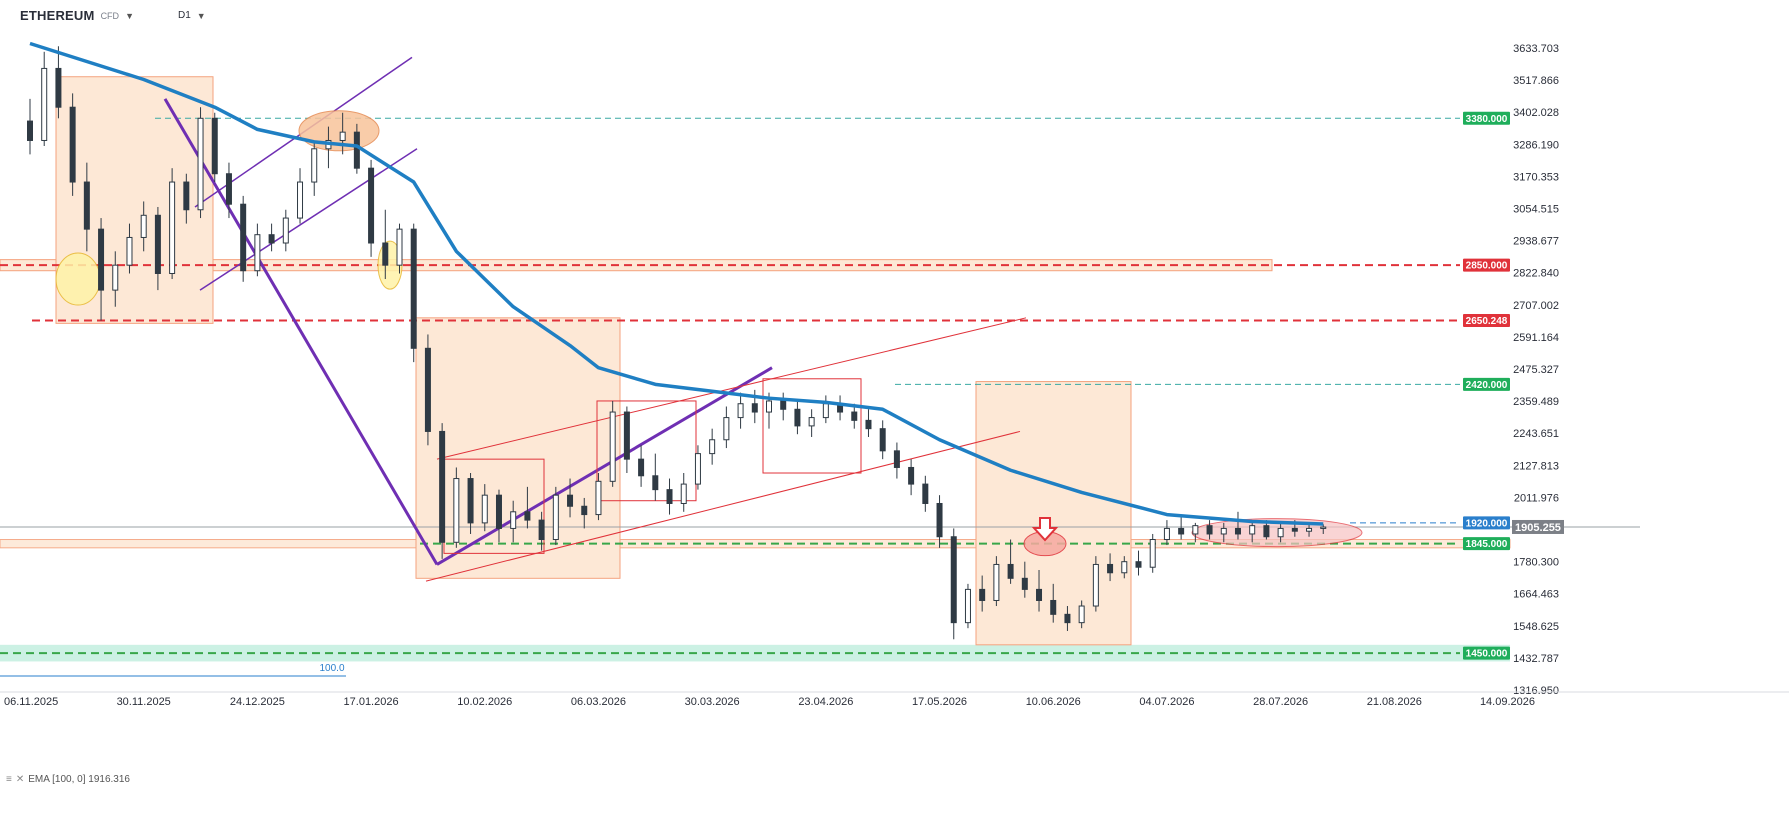 The height and width of the screenshot is (816, 1789). I want to click on x-tick-label: 23.04.2026, so click(825, 702).